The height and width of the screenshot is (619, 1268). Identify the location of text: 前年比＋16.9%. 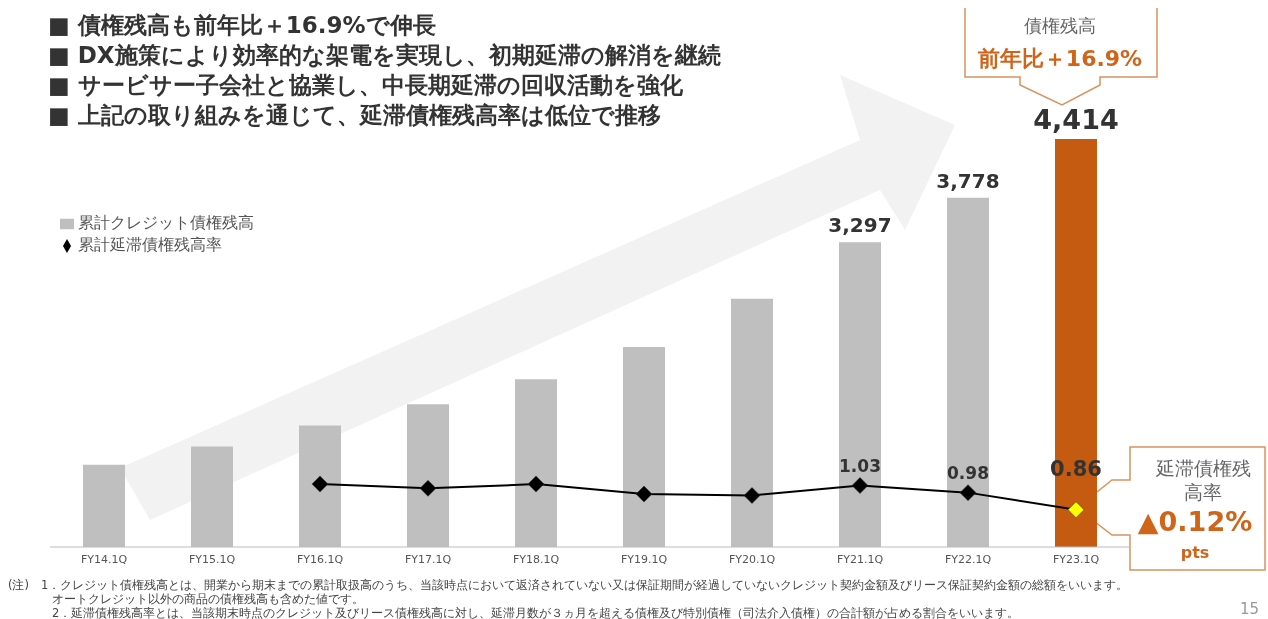
(1060, 59).